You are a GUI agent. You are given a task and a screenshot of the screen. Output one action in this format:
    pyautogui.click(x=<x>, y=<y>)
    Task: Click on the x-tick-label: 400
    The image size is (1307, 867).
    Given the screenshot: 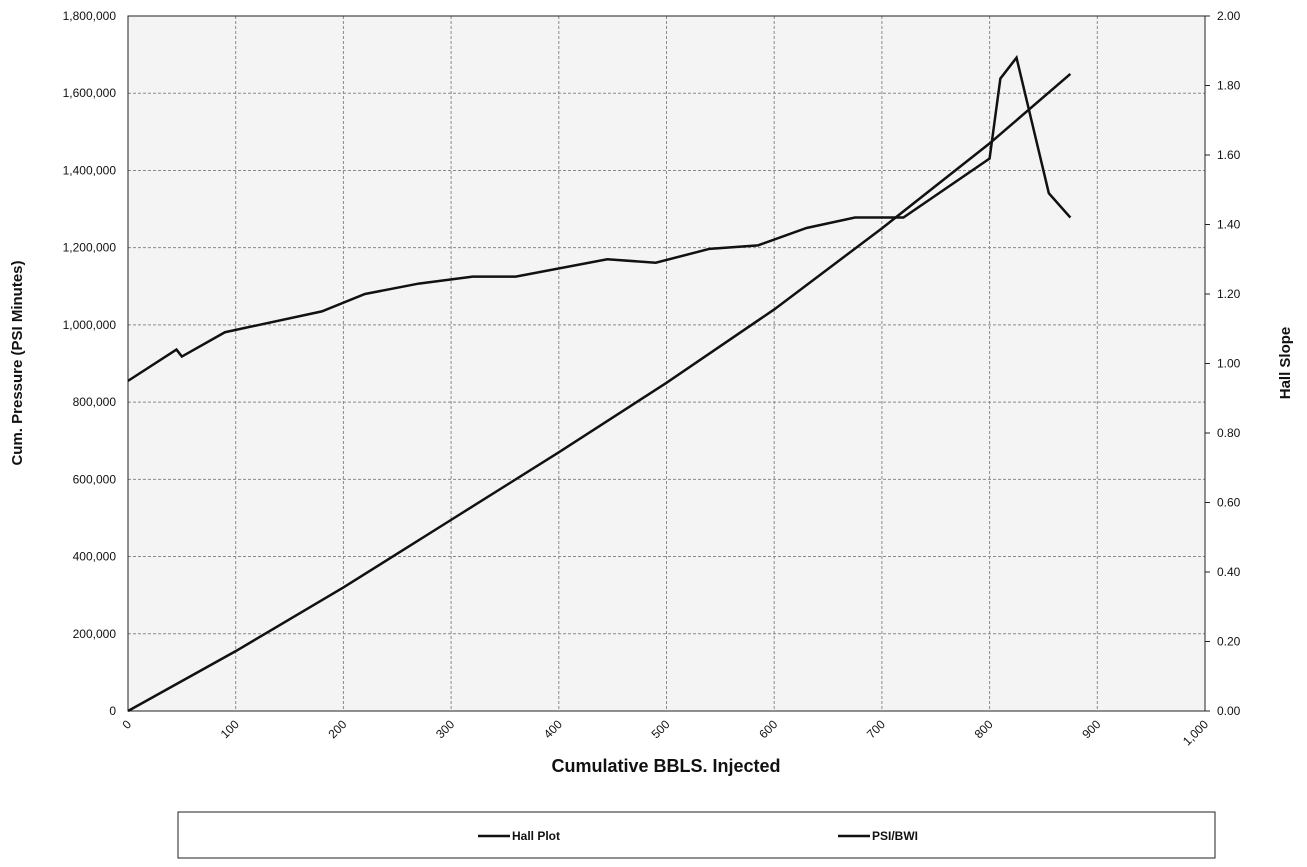 What is the action you would take?
    pyautogui.click(x=553, y=729)
    